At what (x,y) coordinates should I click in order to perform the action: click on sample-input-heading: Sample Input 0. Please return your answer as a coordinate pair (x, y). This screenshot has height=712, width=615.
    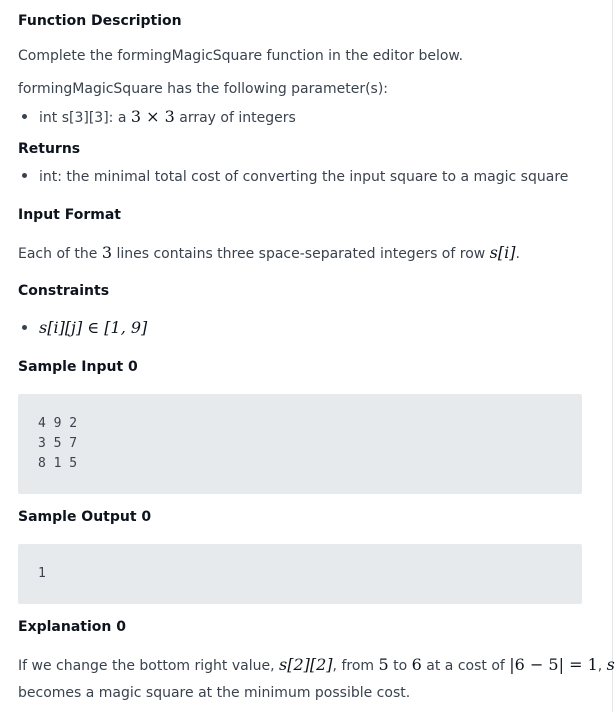
    Looking at the image, I should click on (78, 367).